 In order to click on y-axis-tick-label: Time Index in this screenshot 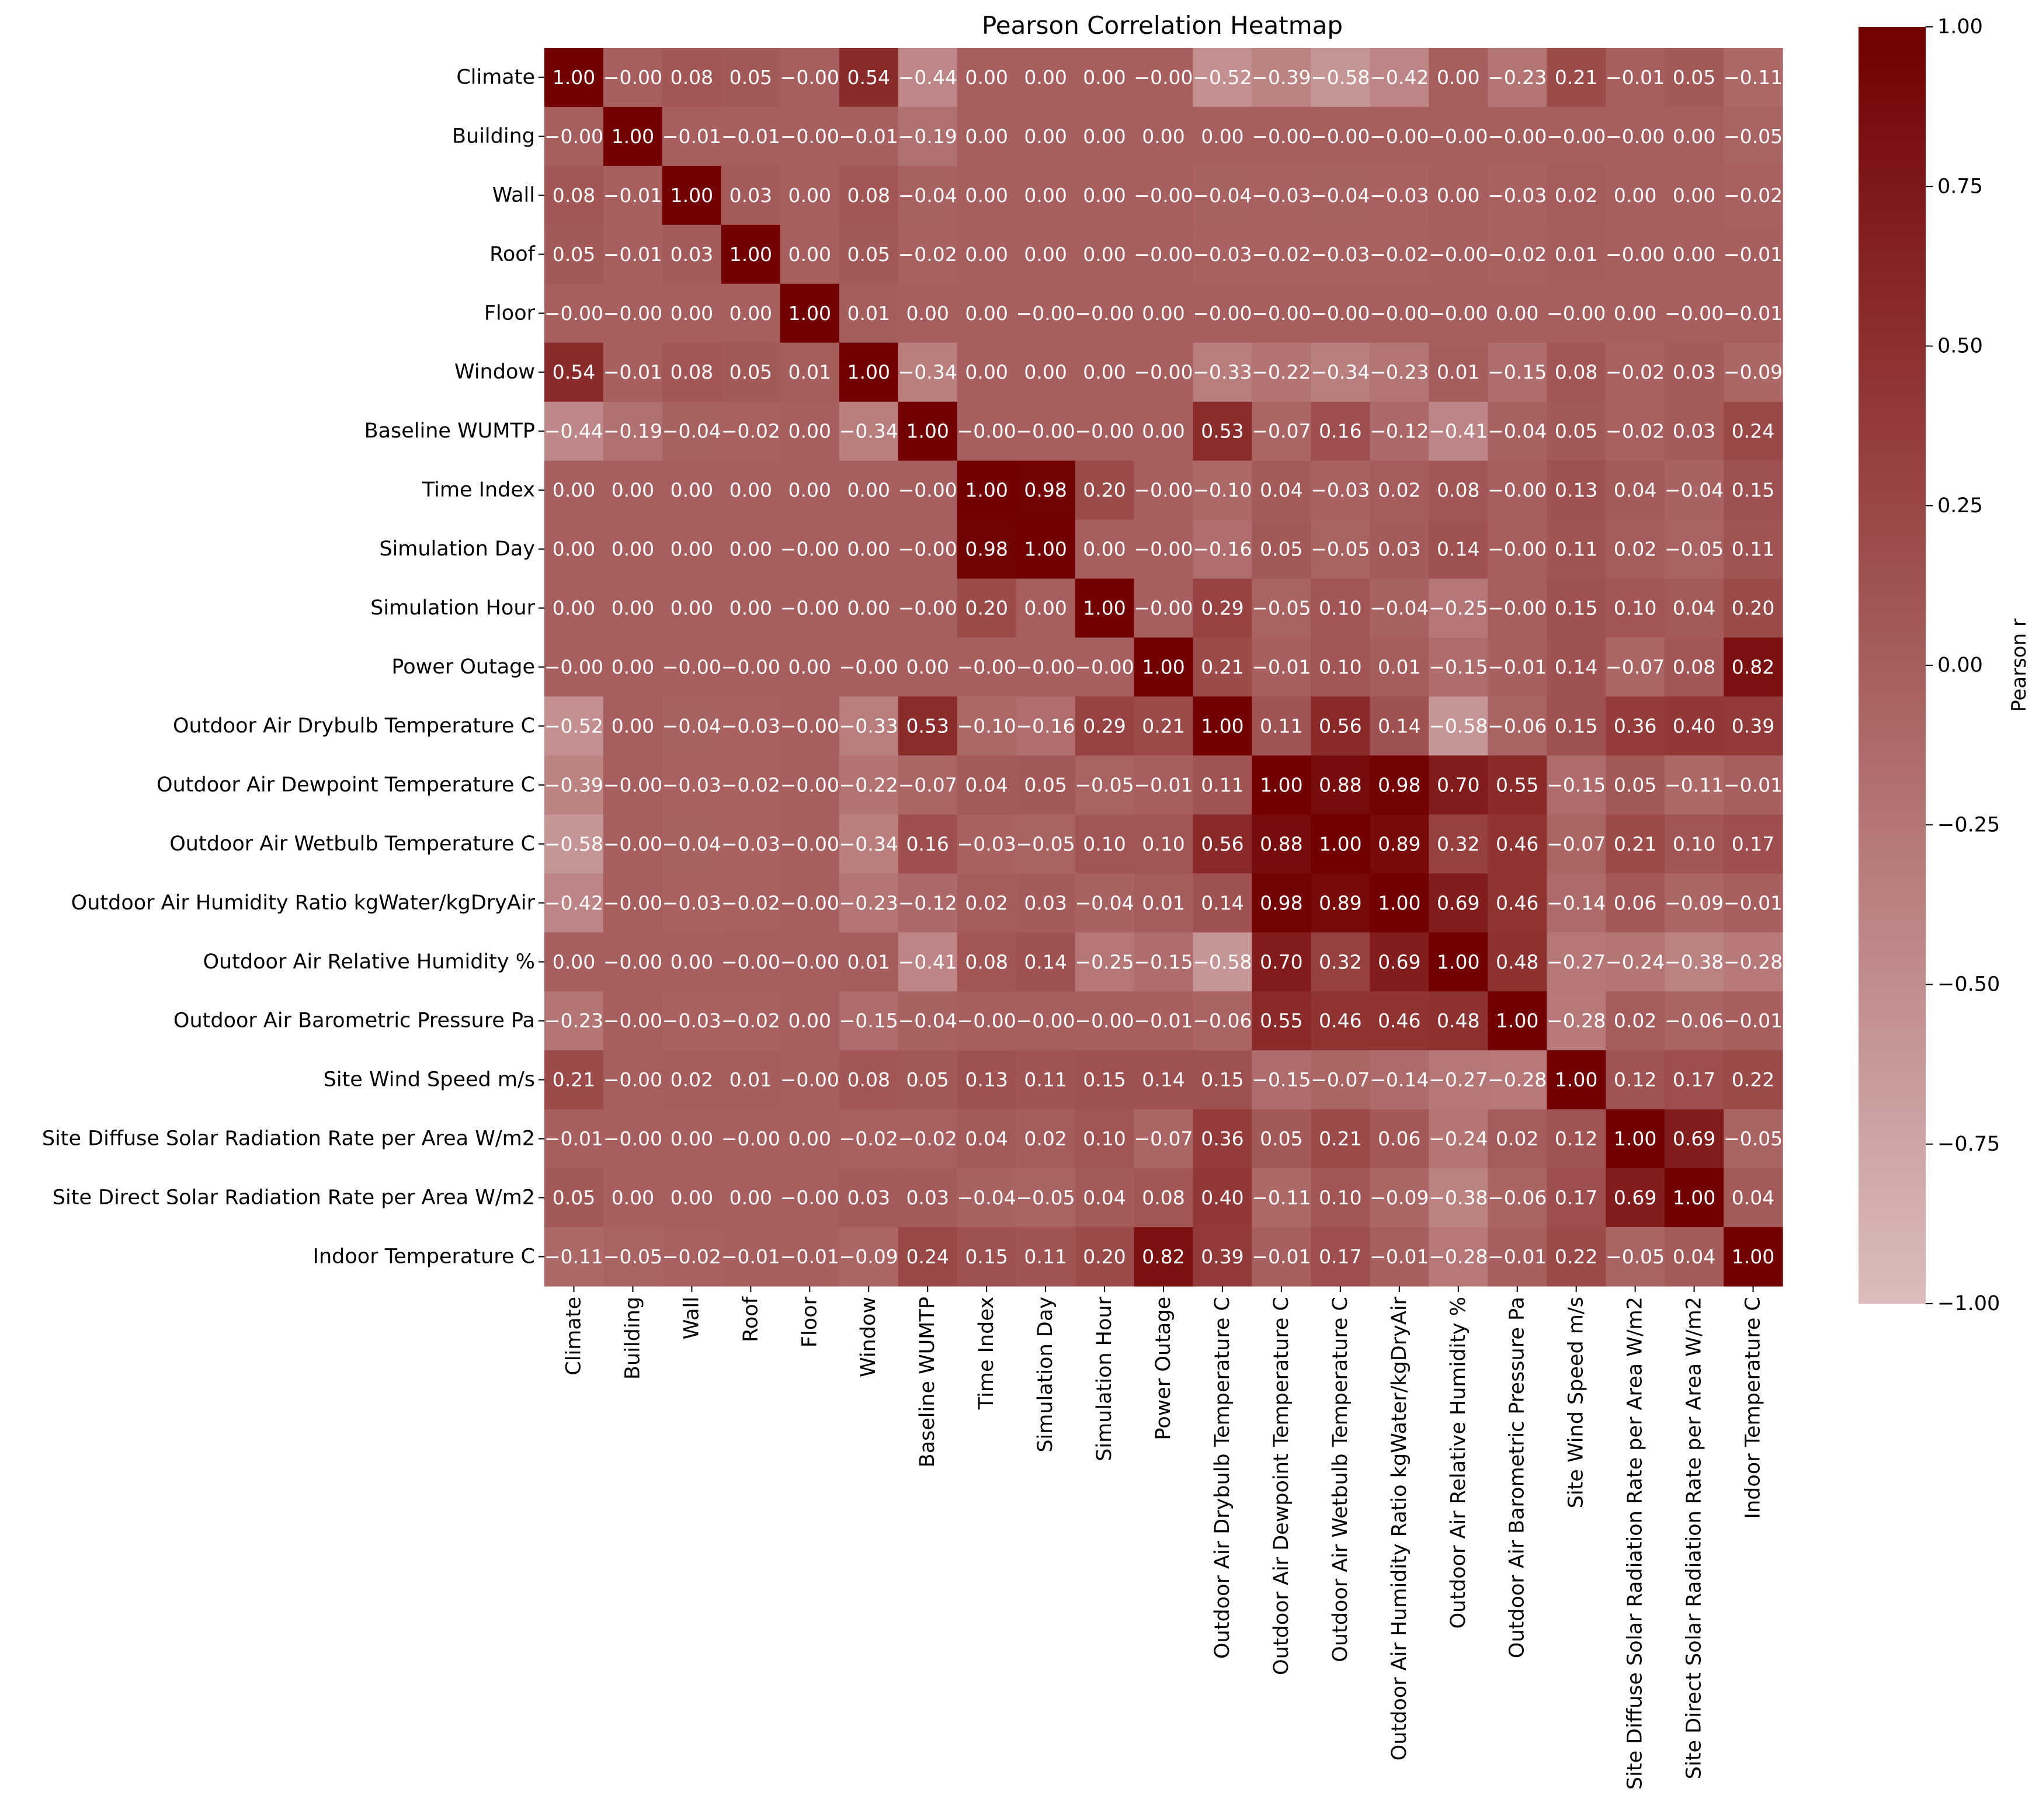, I will do `click(478, 490)`.